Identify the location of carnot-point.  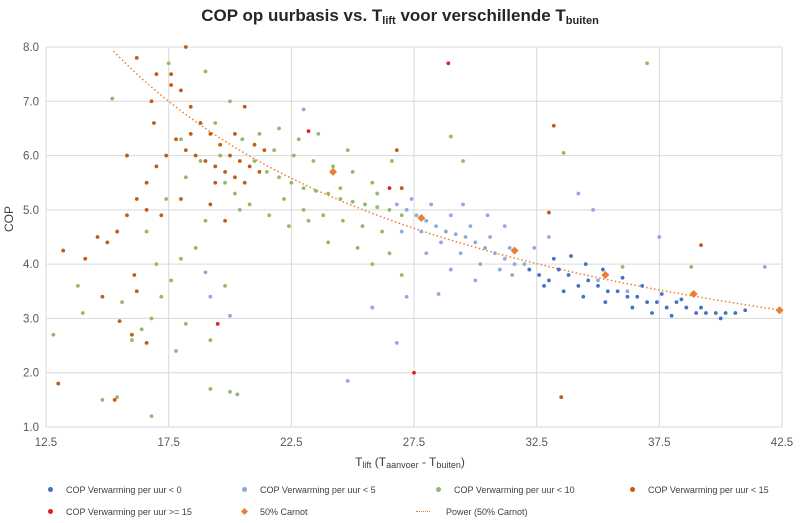
(333, 171).